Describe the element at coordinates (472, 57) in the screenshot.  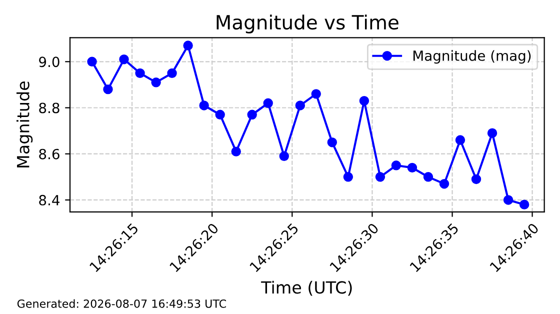
I see `legend-label: Magnitude (mag)` at that location.